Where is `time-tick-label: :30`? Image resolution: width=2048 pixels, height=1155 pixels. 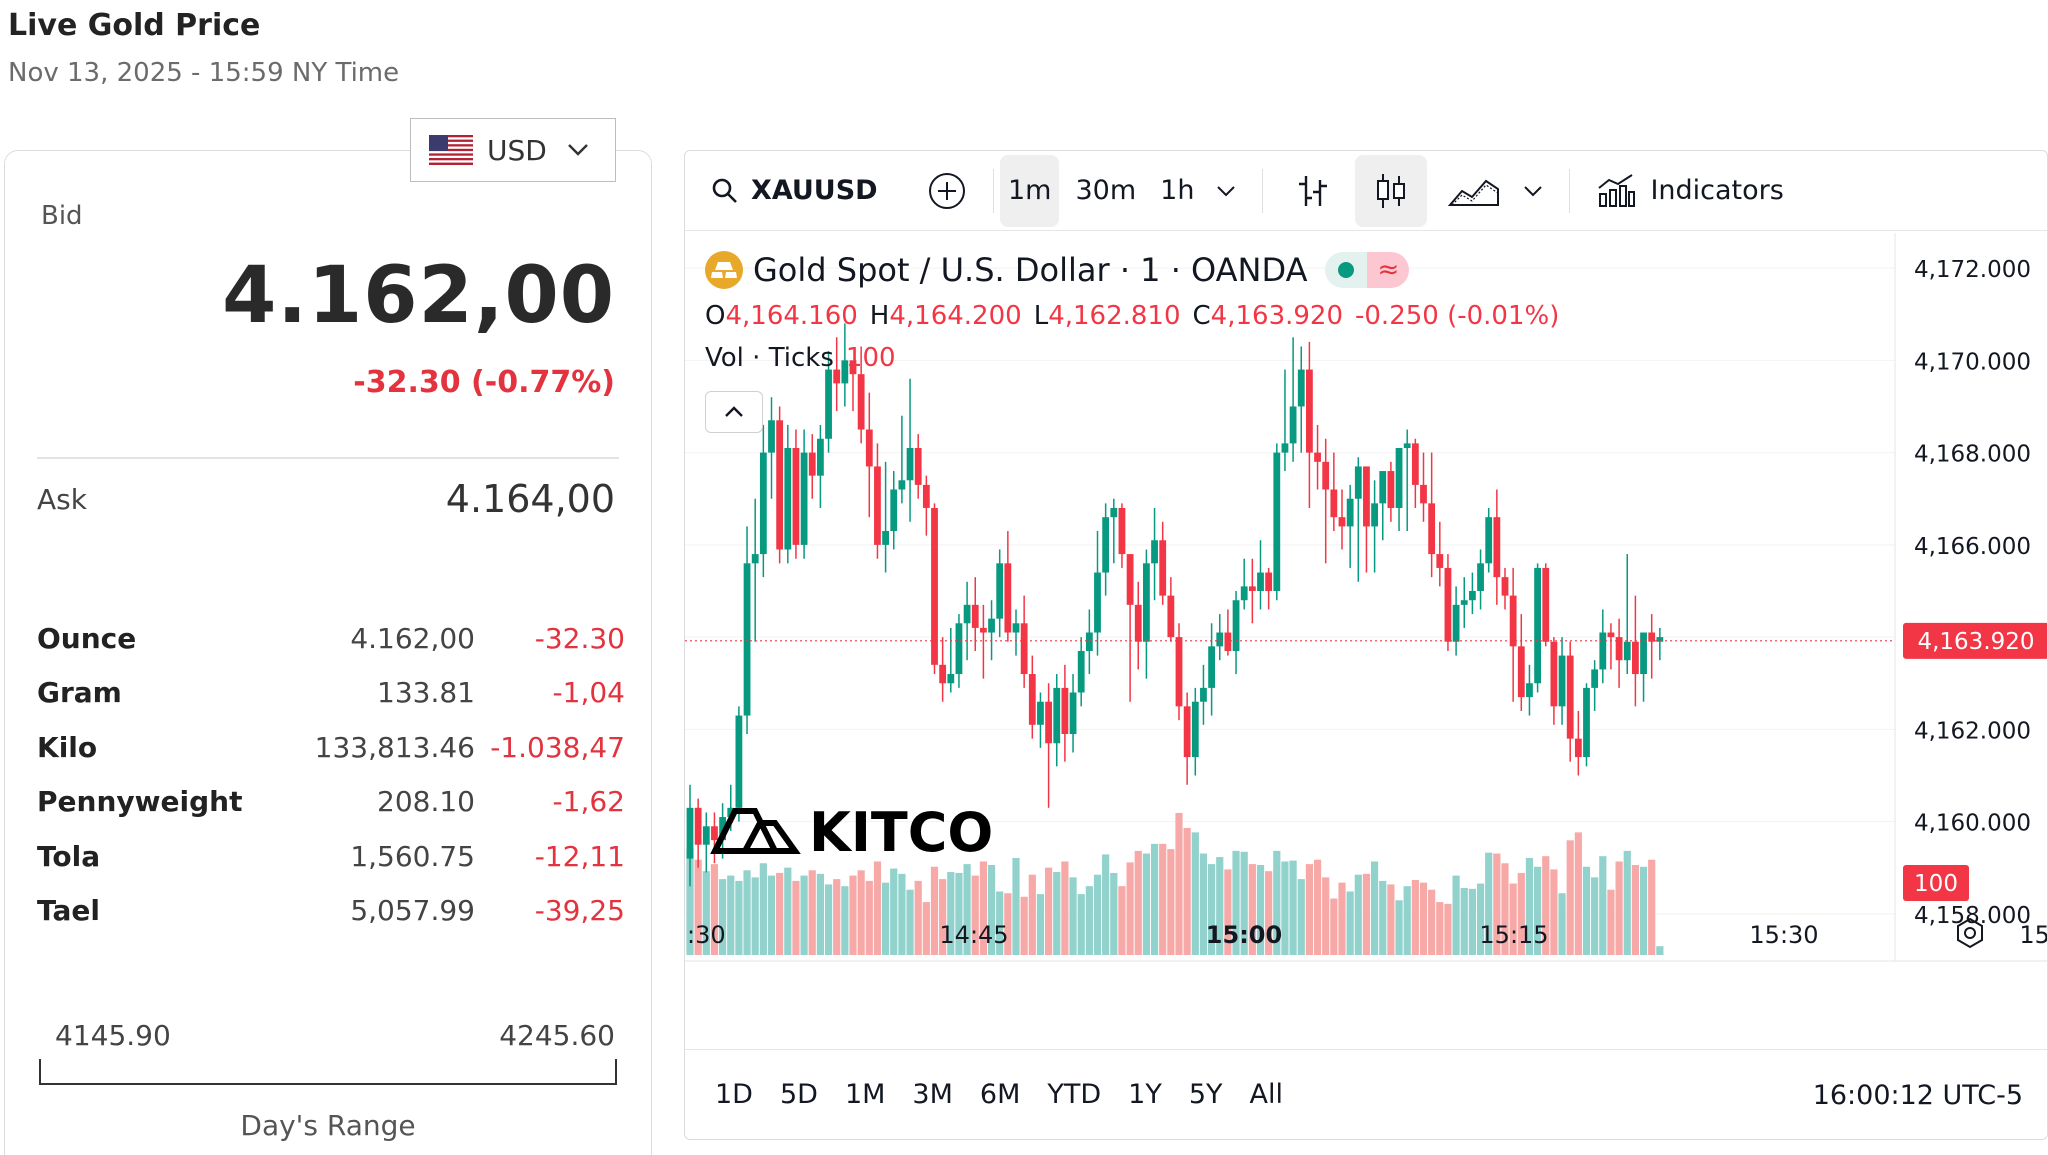
time-tick-label: :30 is located at coordinates (706, 935).